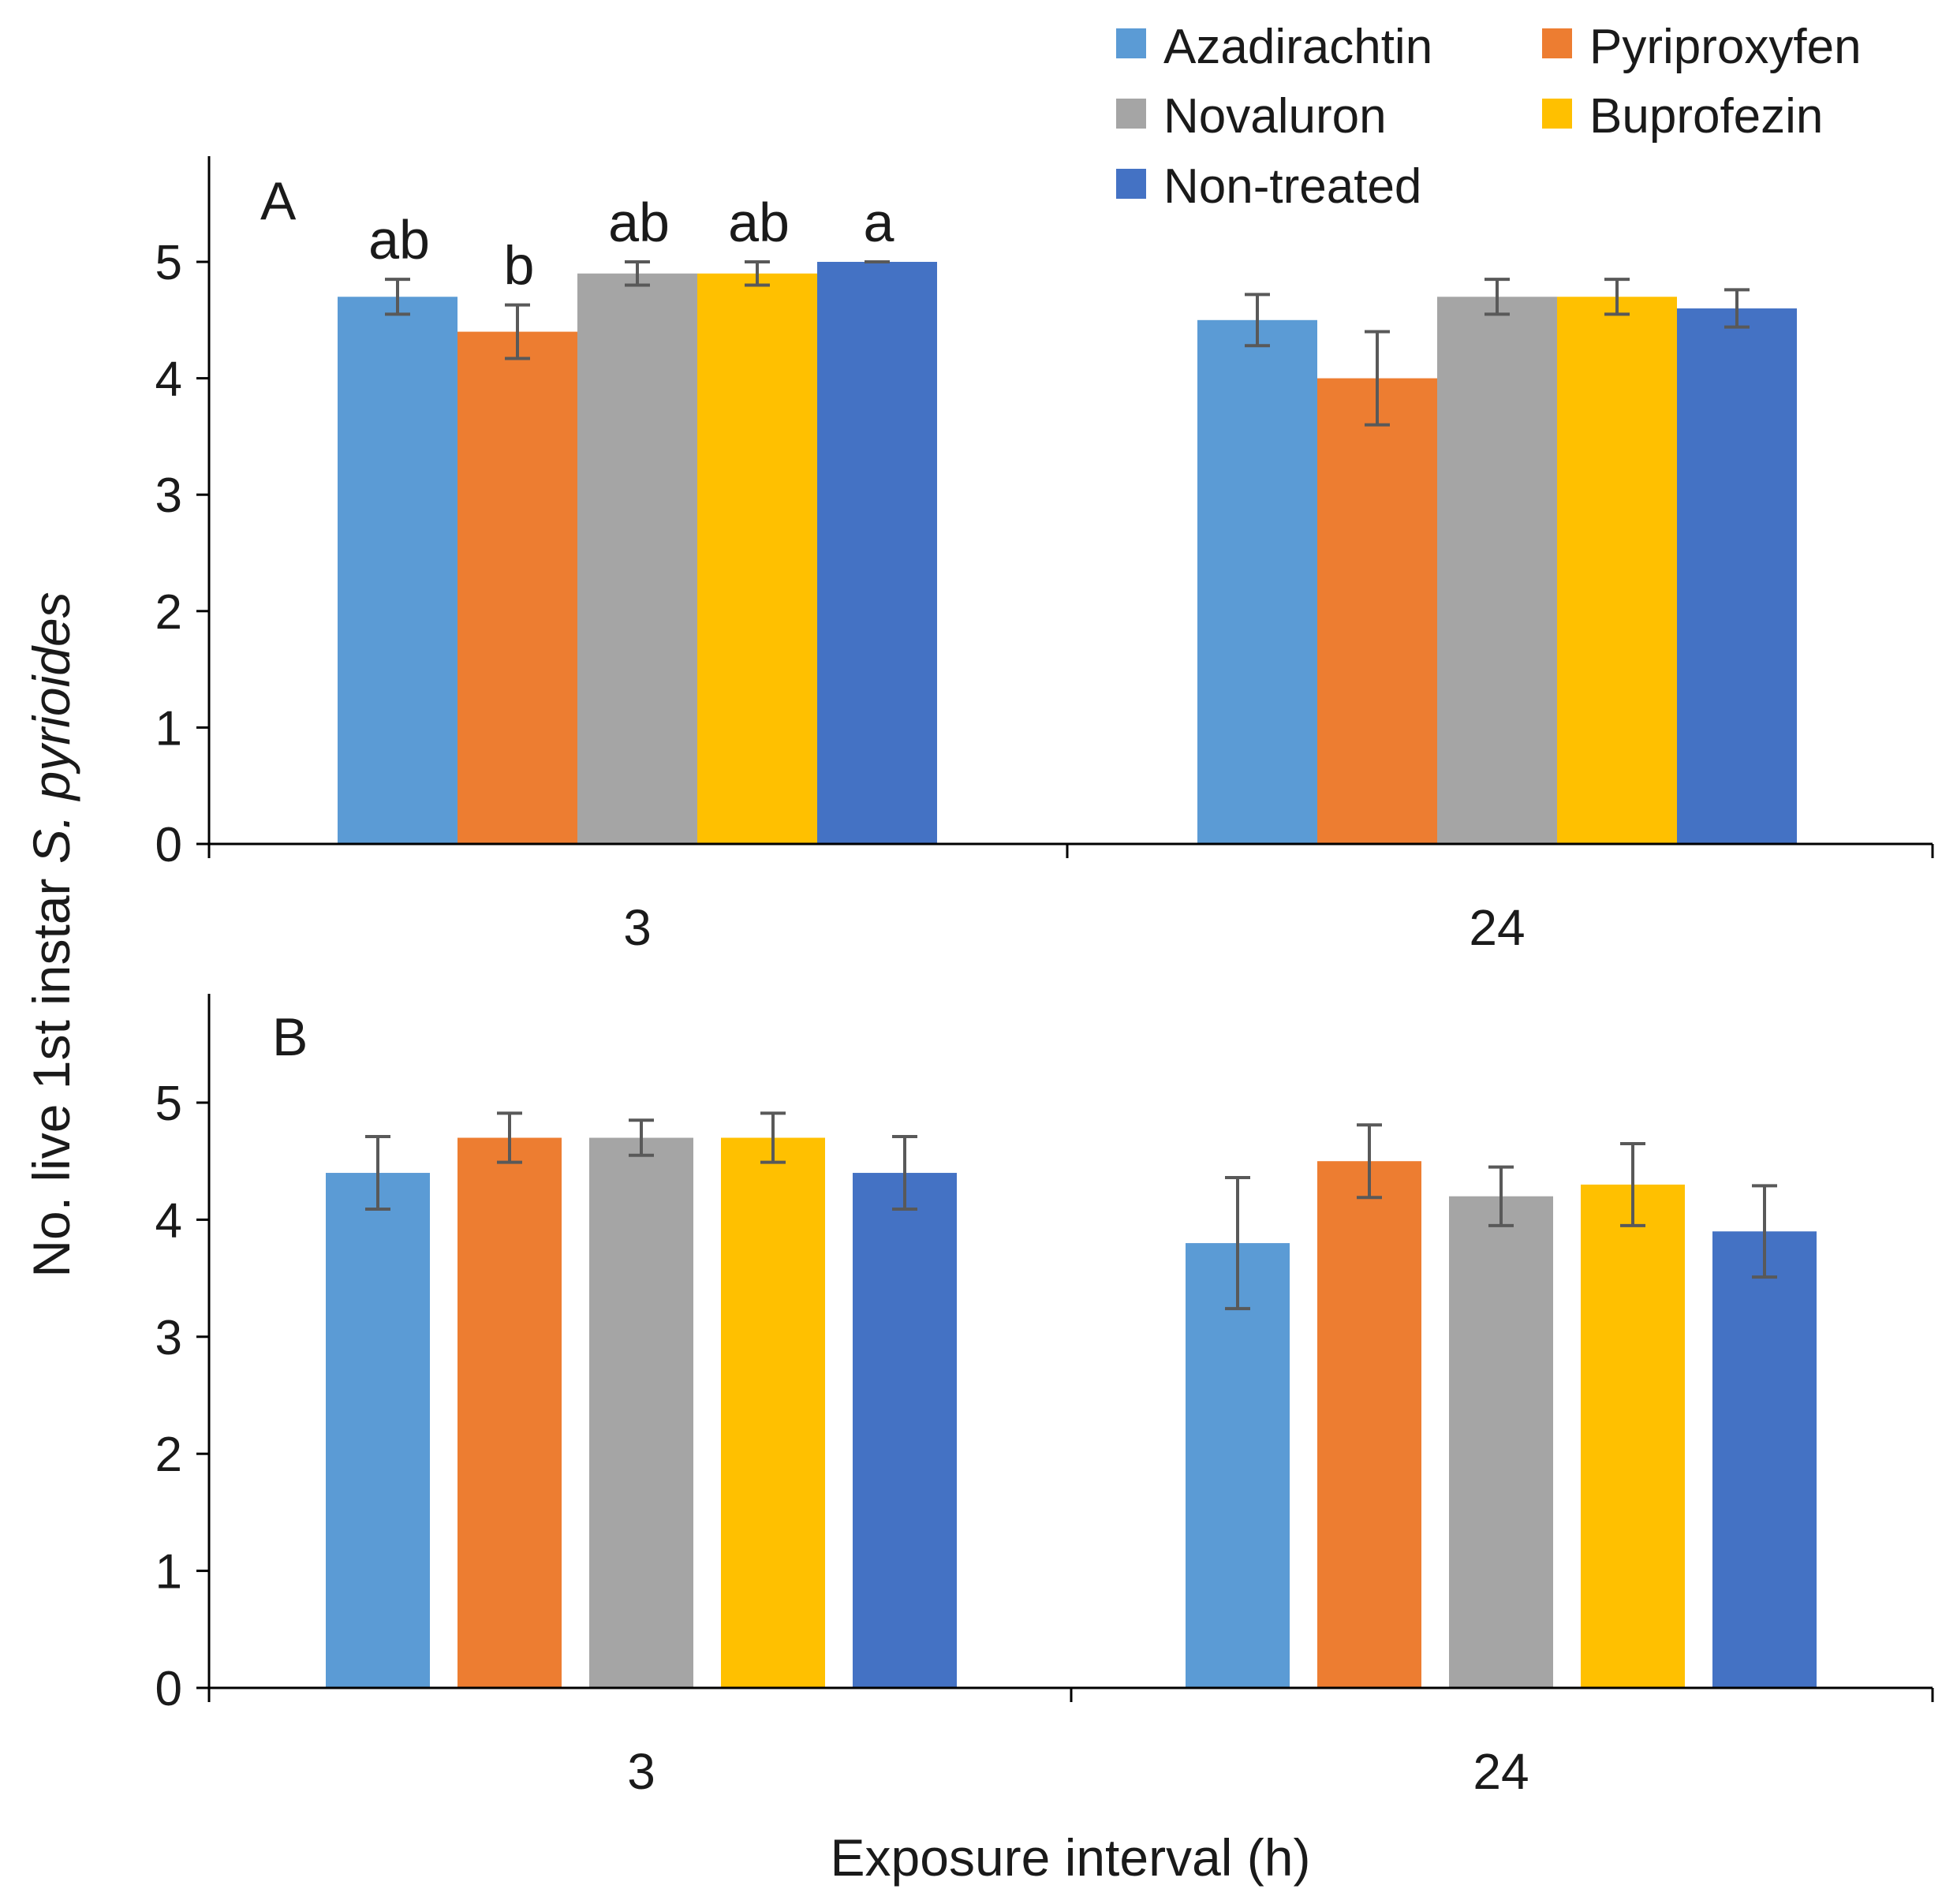 The width and height of the screenshot is (1942, 1904). I want to click on legend-swatch-non-treated, so click(1131, 184).